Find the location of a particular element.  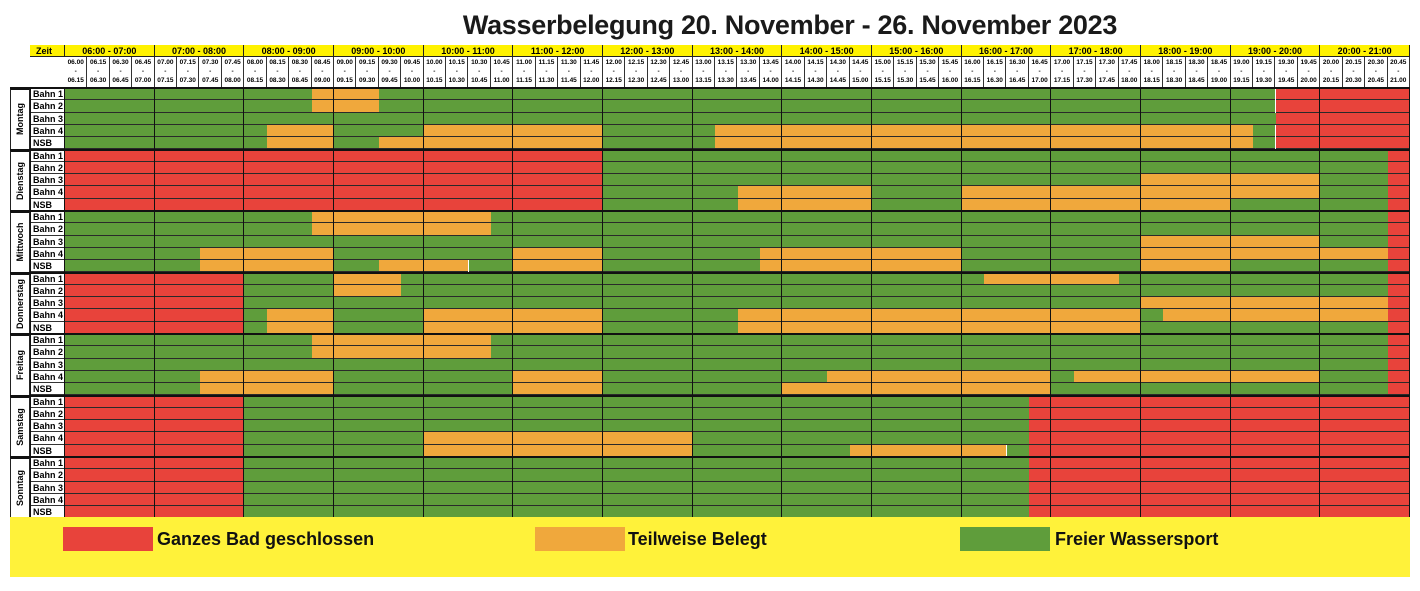

day-label: Sonntag is located at coordinates (20, 488).